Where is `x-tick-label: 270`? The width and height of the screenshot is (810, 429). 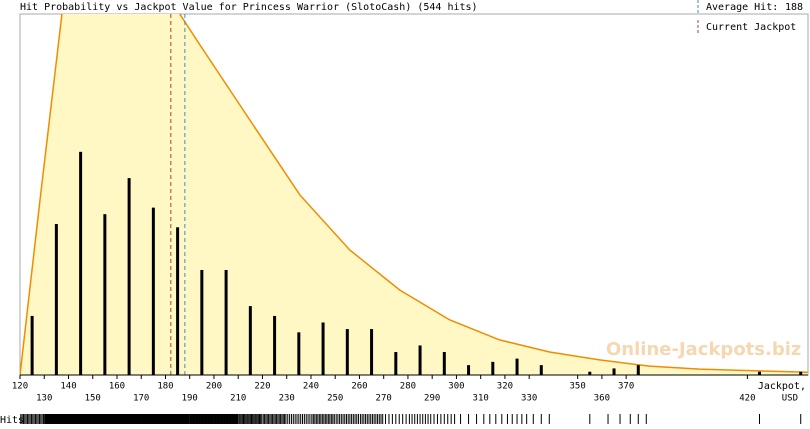
x-tick-label: 270 is located at coordinates (384, 399).